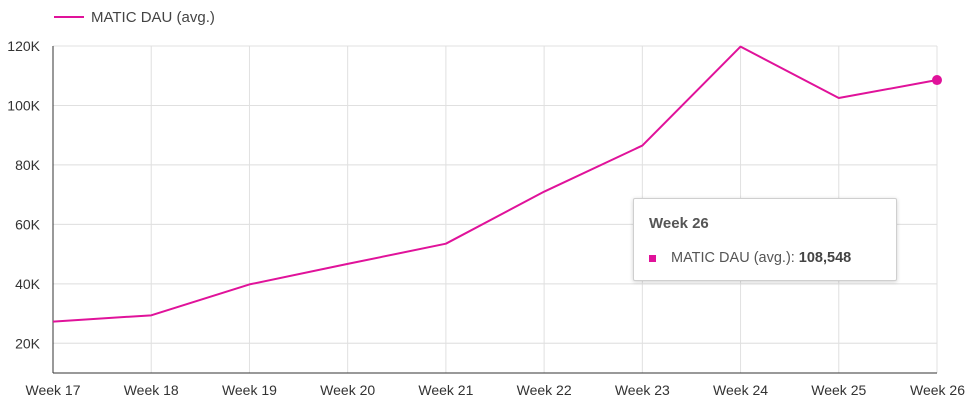 This screenshot has height=418, width=975. I want to click on legend-label: MATIC DAU (avg.), so click(153, 17).